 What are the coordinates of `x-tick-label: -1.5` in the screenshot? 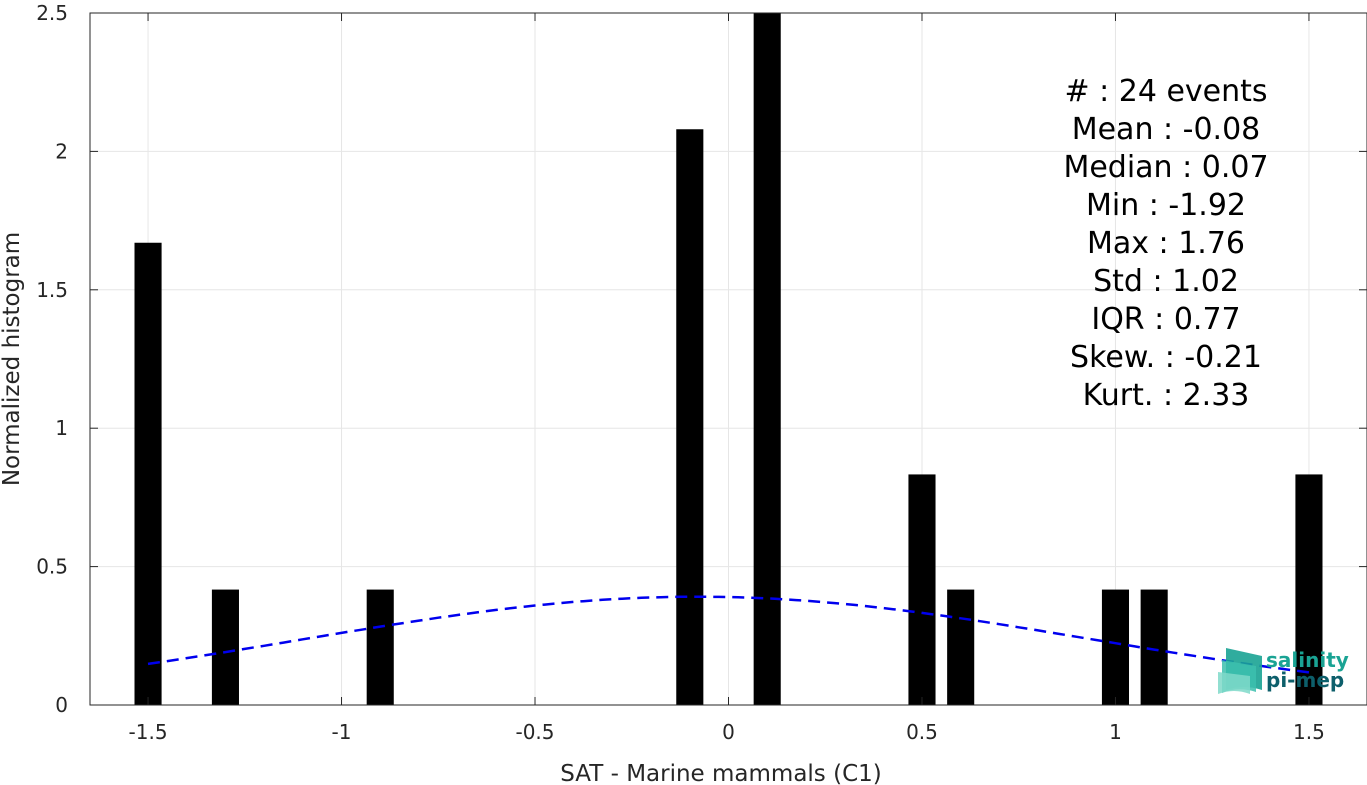 It's located at (148, 732).